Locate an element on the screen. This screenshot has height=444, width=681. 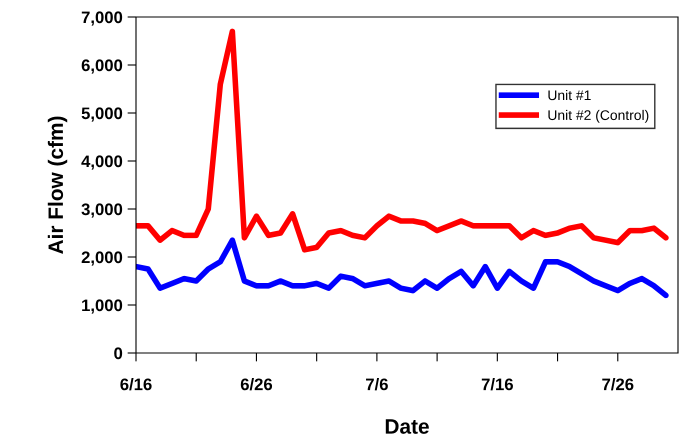
x-tick-label: 6/16 is located at coordinates (136, 384).